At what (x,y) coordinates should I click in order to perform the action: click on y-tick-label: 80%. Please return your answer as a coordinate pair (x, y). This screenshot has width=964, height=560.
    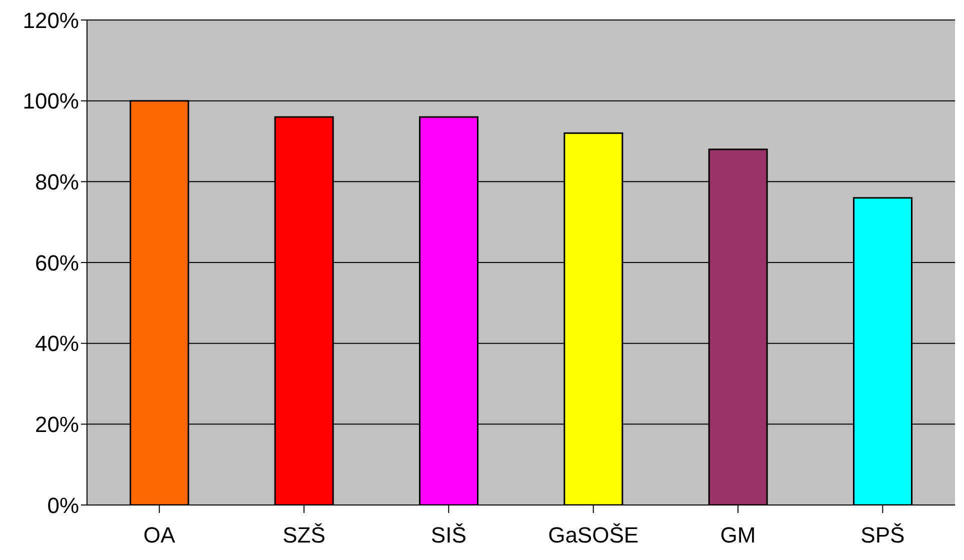
    Looking at the image, I should click on (56, 181).